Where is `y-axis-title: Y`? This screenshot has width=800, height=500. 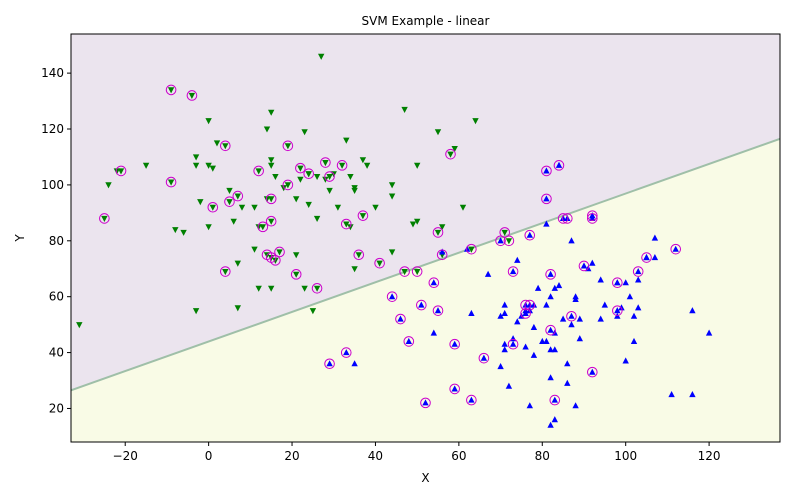 y-axis-title: Y is located at coordinates (20, 238).